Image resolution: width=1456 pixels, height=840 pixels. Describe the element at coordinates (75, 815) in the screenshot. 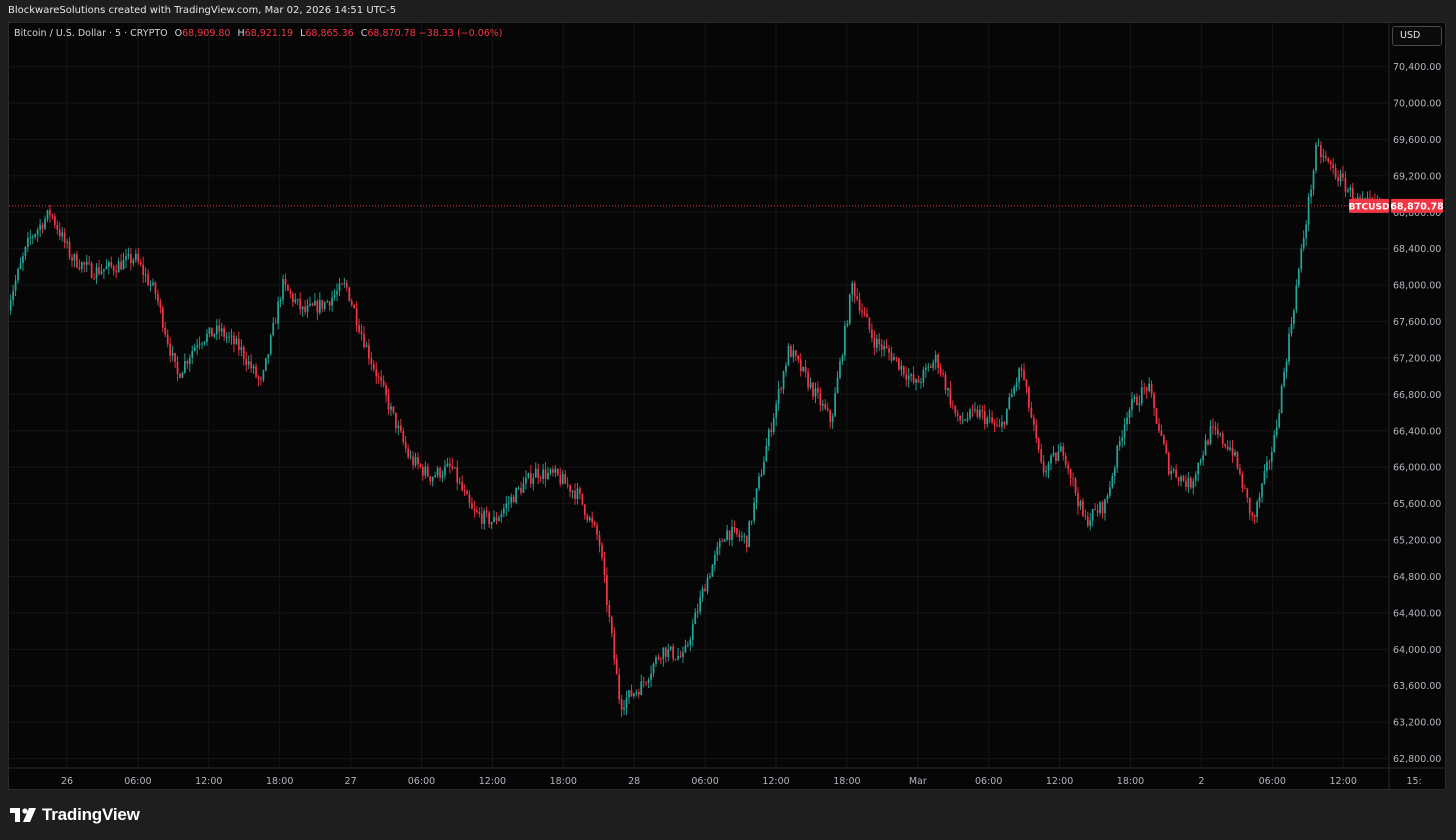

I see `tradingview-logo: TradingView` at that location.